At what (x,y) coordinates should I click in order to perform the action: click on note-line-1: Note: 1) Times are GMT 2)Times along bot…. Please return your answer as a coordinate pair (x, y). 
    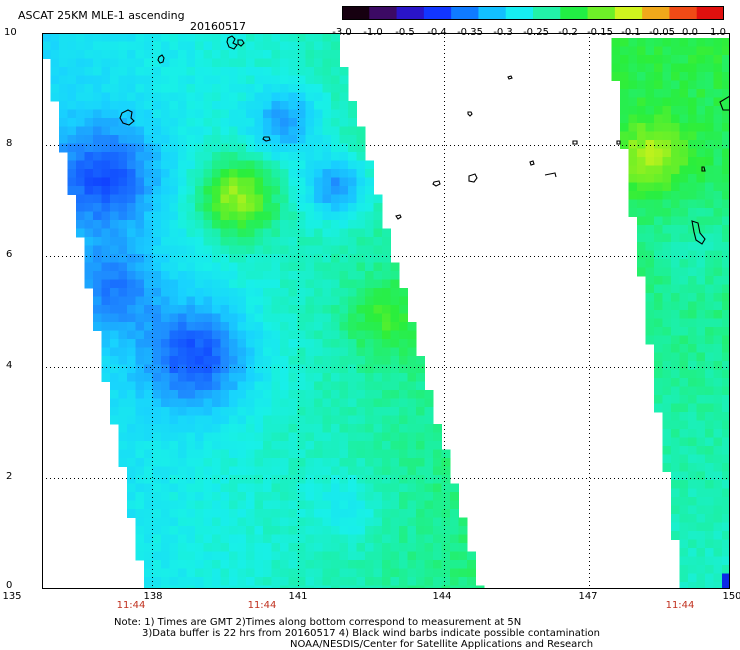
    Looking at the image, I should click on (318, 622).